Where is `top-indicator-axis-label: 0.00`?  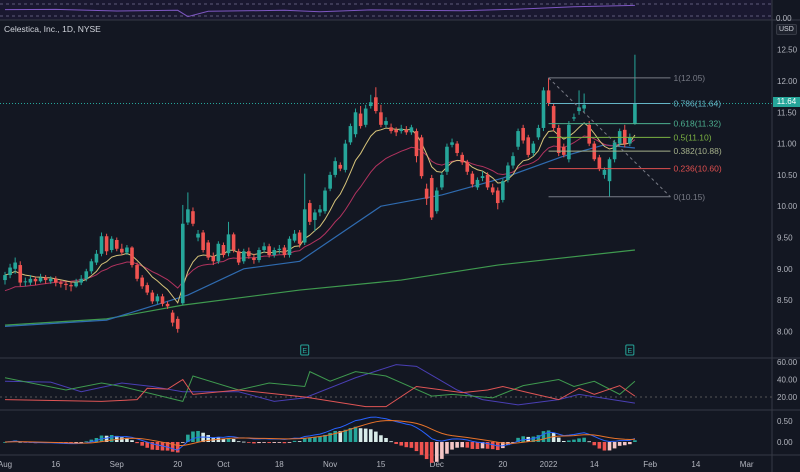
top-indicator-axis-label: 0.00 is located at coordinates (784, 18).